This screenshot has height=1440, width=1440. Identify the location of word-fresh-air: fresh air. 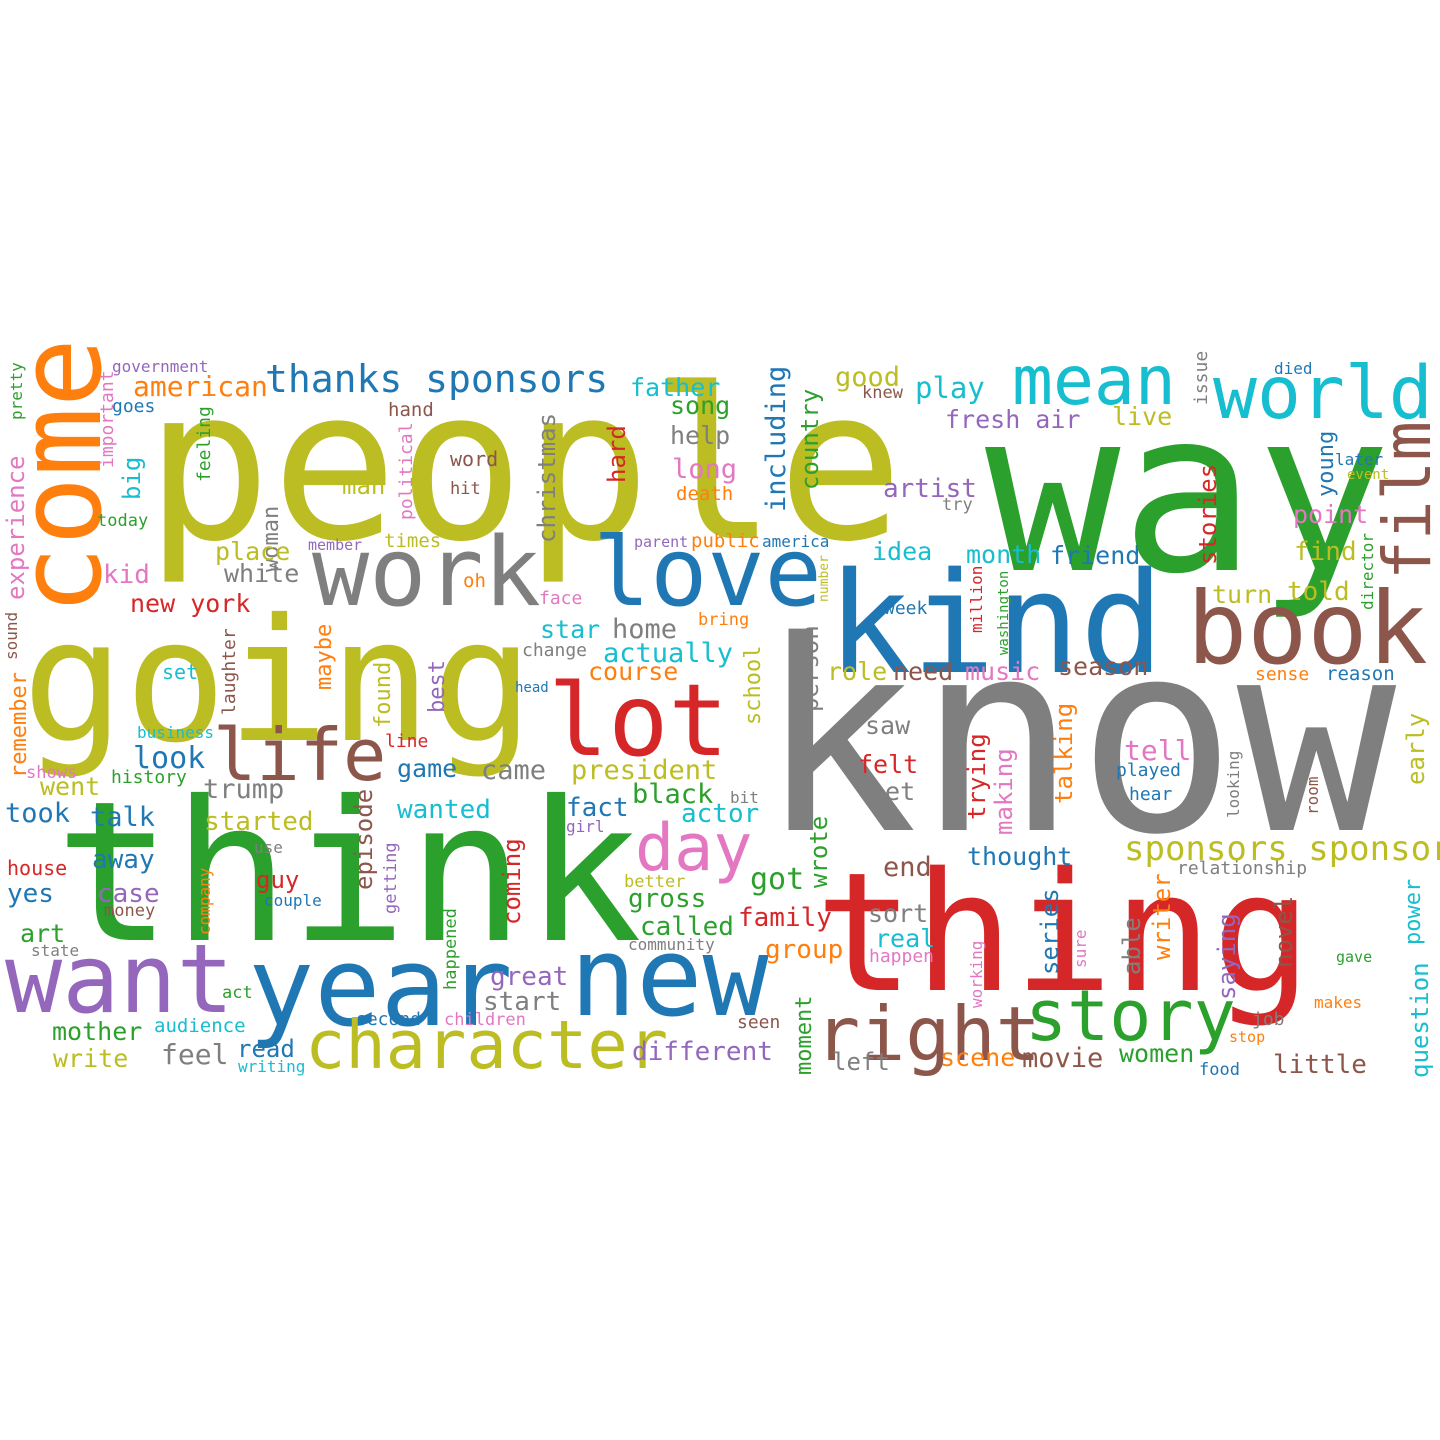
(1012, 419).